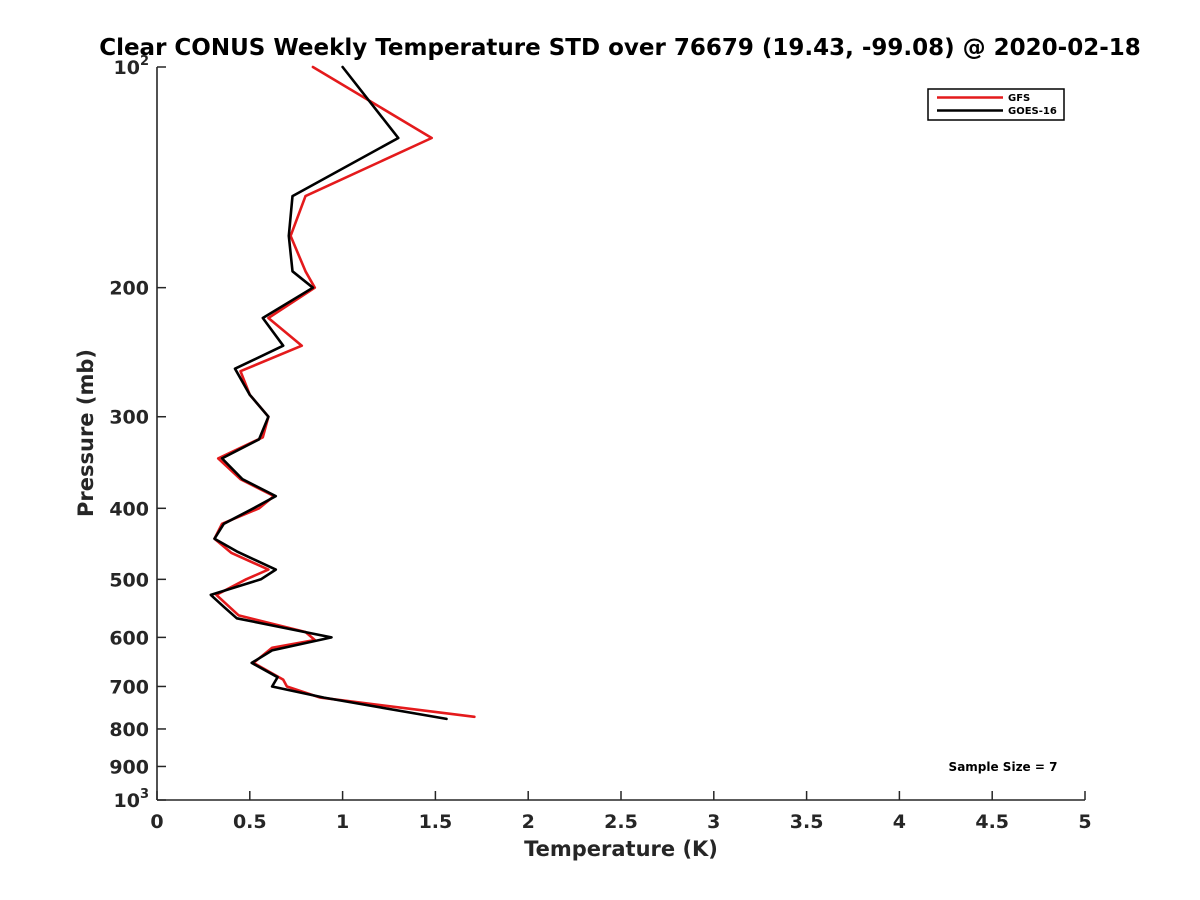 This screenshot has height=900, width=1200. Describe the element at coordinates (132, 66) in the screenshot. I see `y-tick-label: 10²` at that location.